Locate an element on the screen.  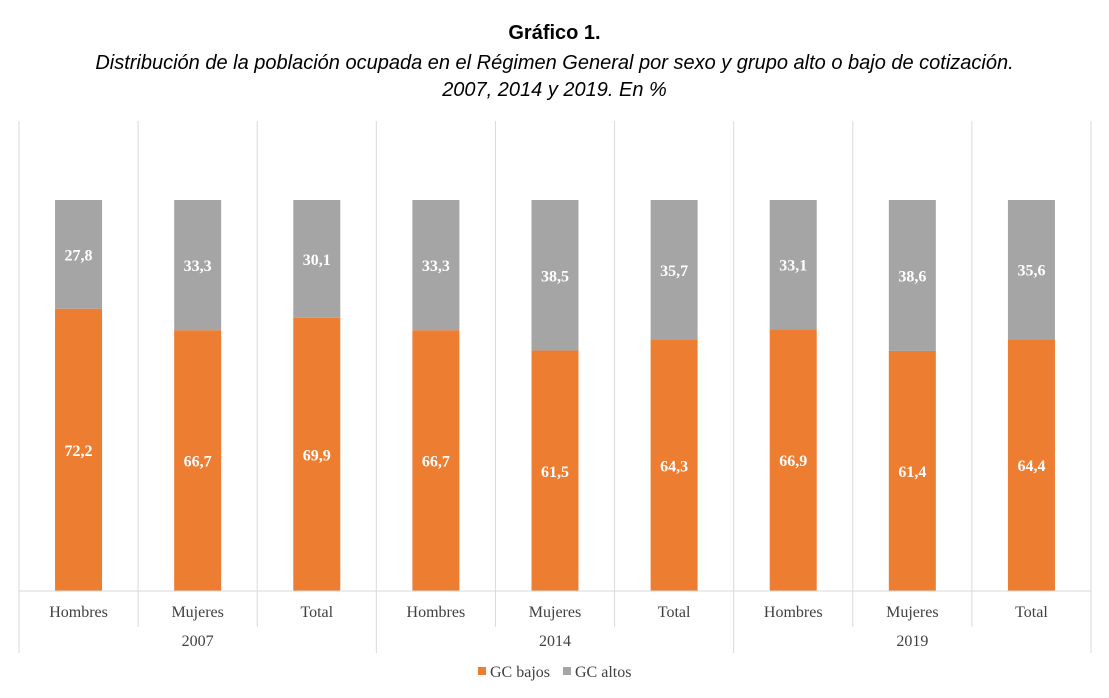
data-label: 66,9 is located at coordinates (793, 461).